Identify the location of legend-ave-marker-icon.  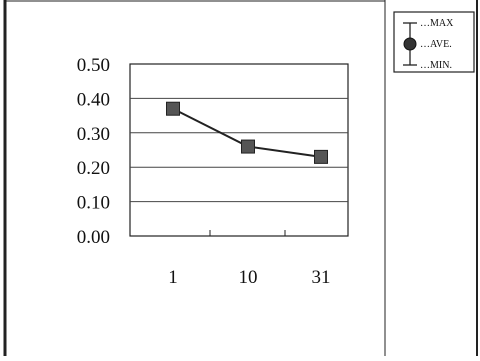
(410, 44).